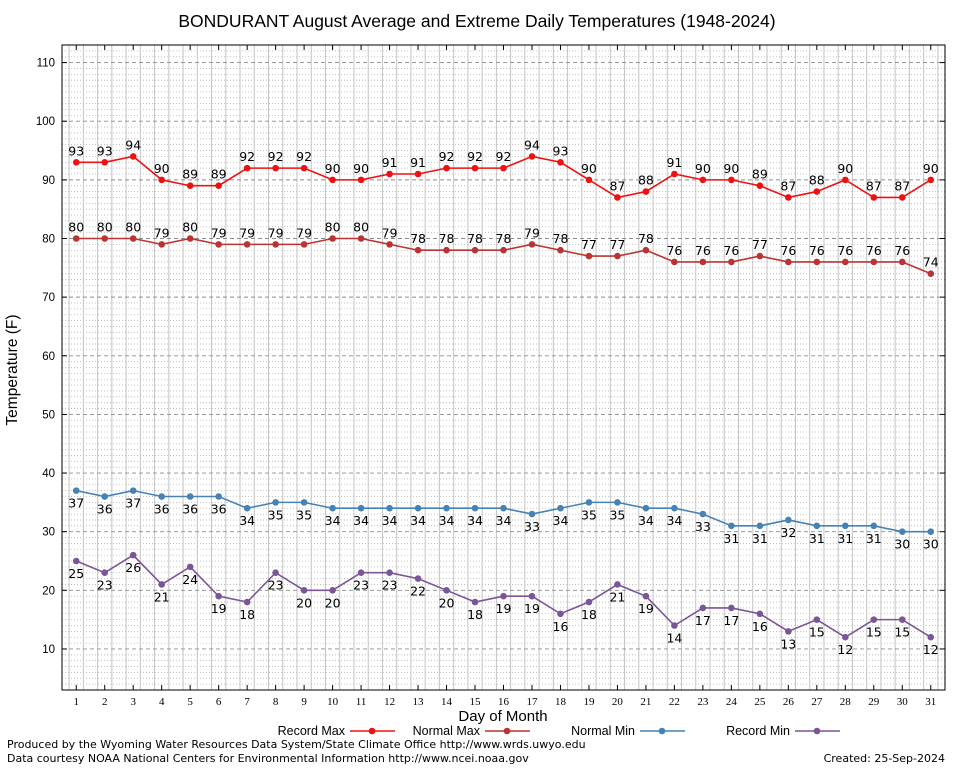 This screenshot has height=768, width=954. What do you see at coordinates (219, 608) in the screenshot?
I see `record-min-data-label: 19` at bounding box center [219, 608].